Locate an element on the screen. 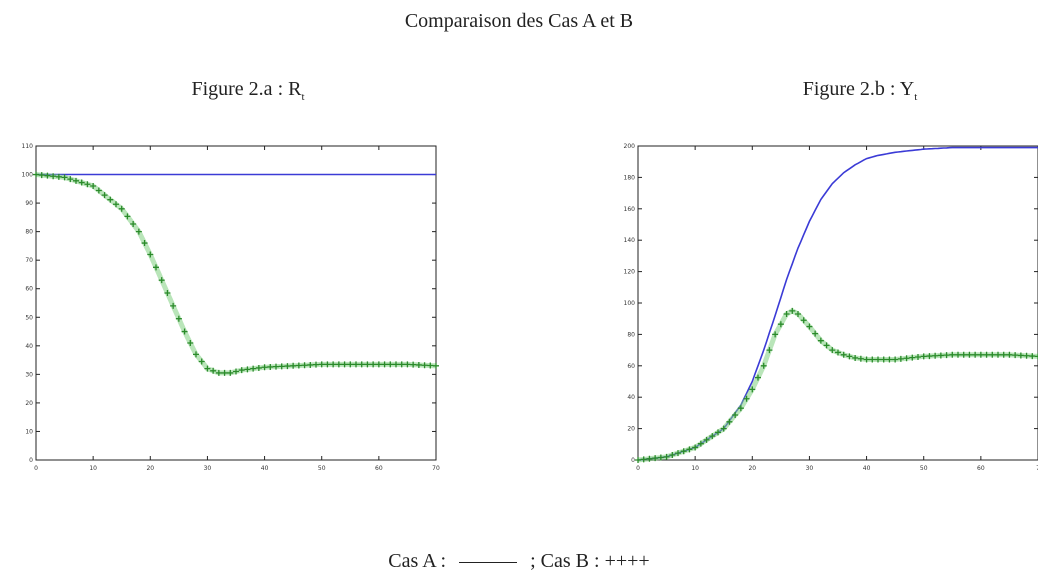  x-tick-label: 7 is located at coordinates (1037, 468).